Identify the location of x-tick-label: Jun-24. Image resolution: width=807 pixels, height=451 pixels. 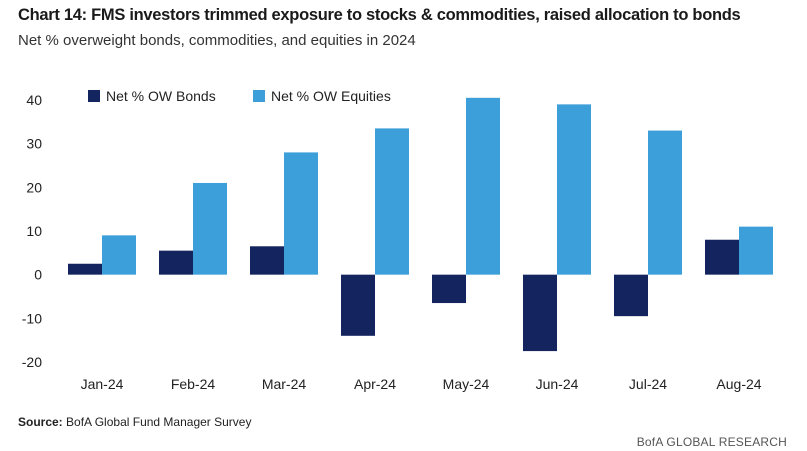
(557, 384).